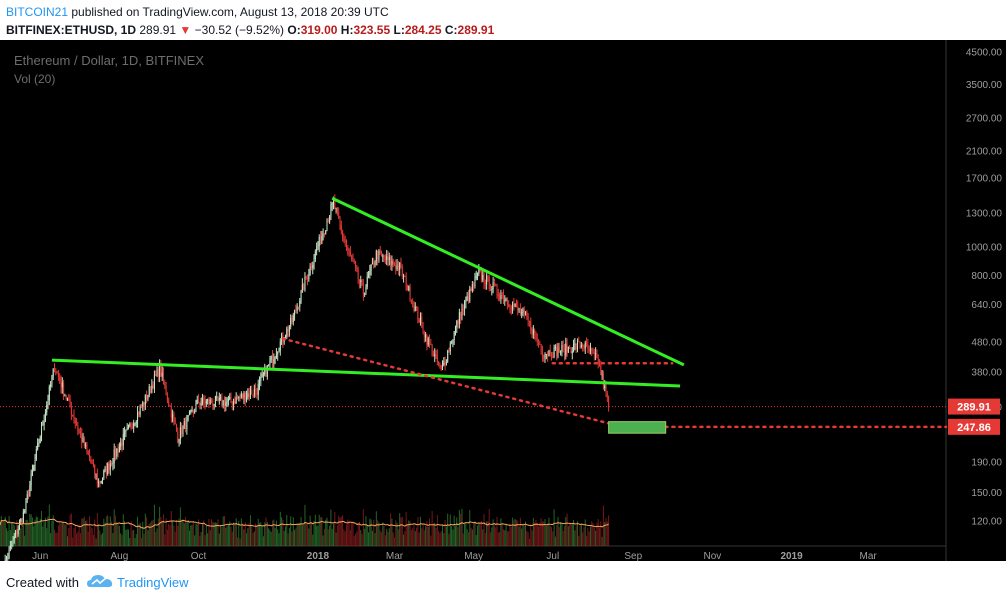 The width and height of the screenshot is (1006, 601). What do you see at coordinates (100, 581) in the screenshot?
I see `tradingview-cloud-icon` at bounding box center [100, 581].